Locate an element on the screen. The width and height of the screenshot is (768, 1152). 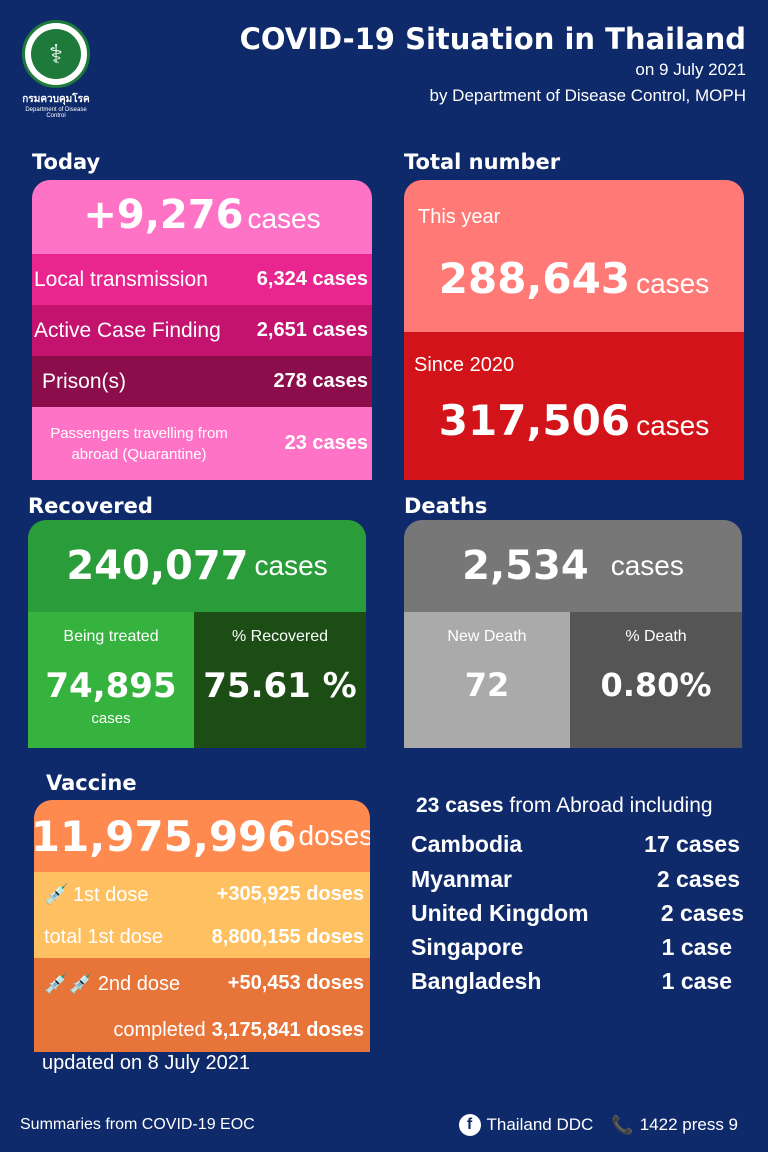
caduceus-icon: ⚕ is located at coordinates (56, 54).